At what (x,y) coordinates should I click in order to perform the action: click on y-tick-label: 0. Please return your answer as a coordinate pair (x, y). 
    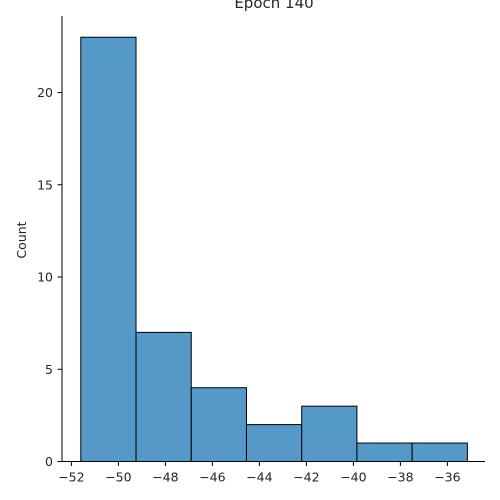
    Looking at the image, I should click on (49, 461).